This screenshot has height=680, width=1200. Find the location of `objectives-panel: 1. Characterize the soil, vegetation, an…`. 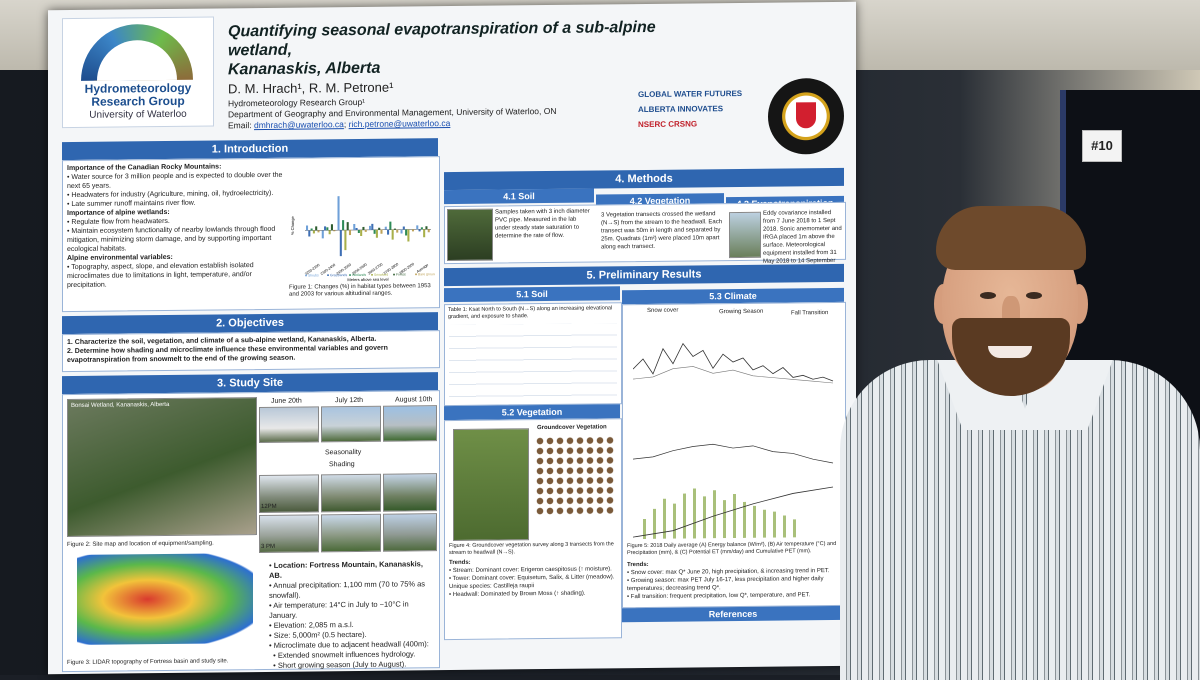

objectives-panel: 1. Characterize the soil, vegetation, an… is located at coordinates (251, 351).